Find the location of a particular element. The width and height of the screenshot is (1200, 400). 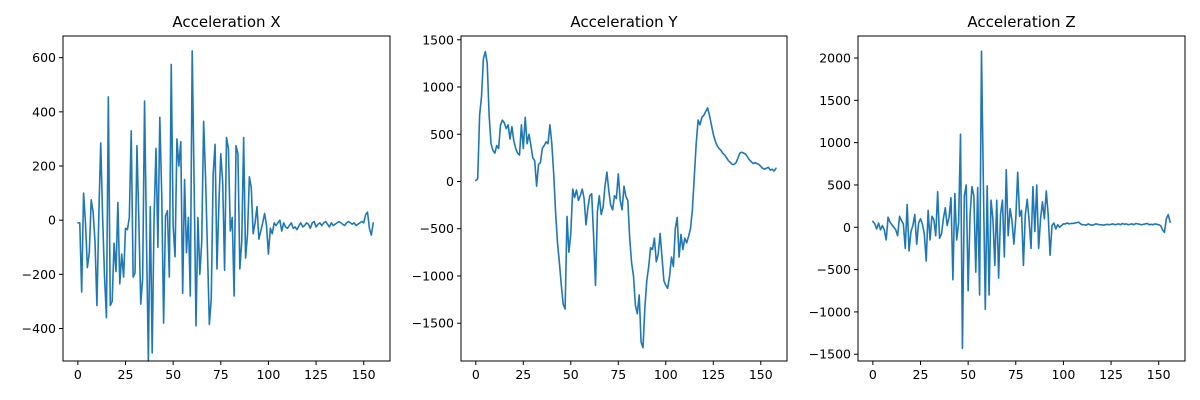

y-tick-label: −400 is located at coordinates (39, 328).